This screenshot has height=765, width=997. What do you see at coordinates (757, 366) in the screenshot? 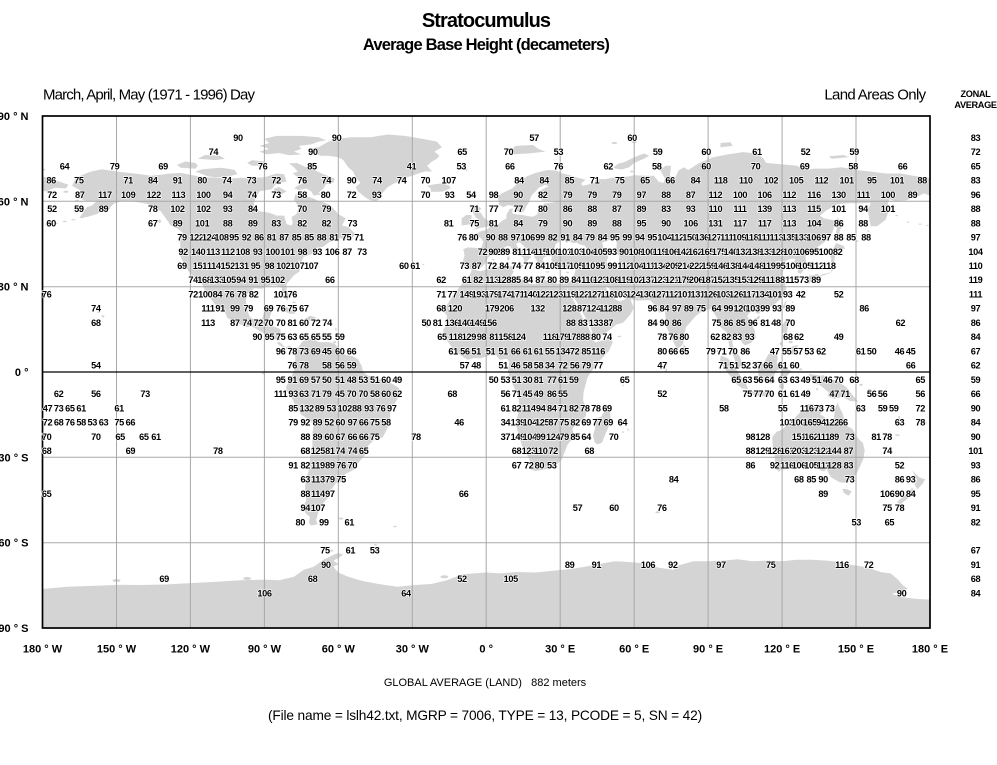
I see `svg-text: 37` at bounding box center [757, 366].